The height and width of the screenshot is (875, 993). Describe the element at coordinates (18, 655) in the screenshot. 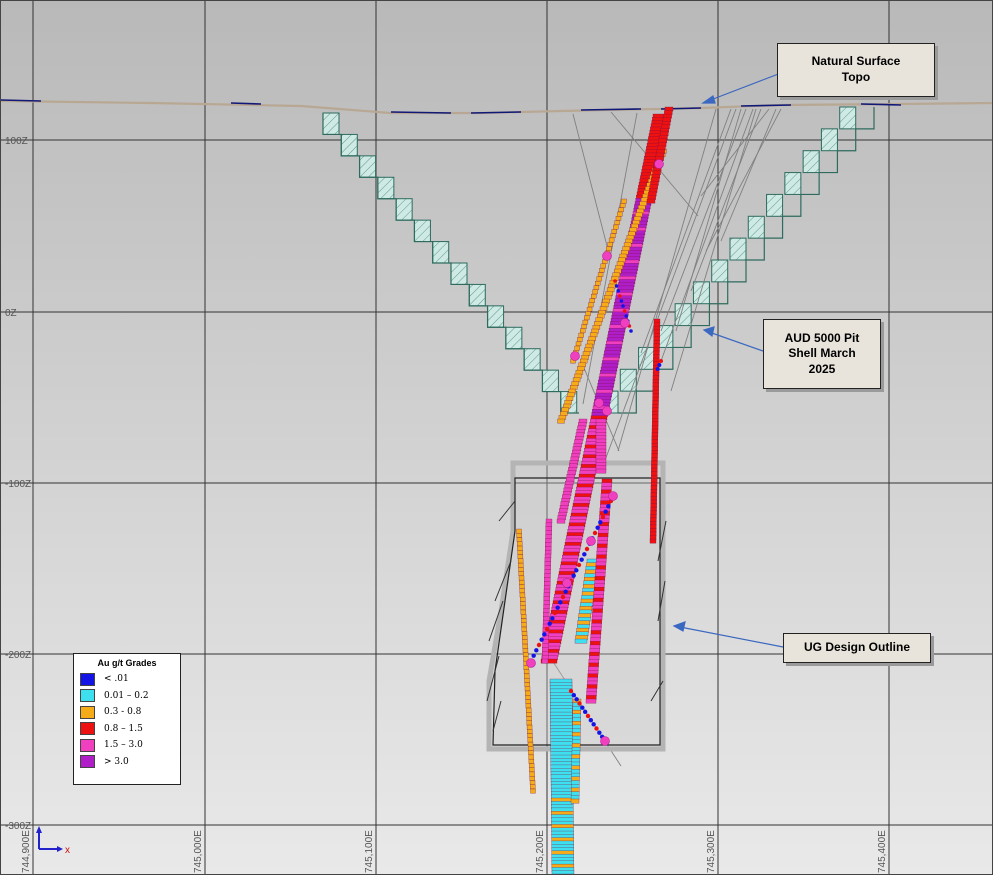

I see `elev-label-m200: -200Z` at that location.